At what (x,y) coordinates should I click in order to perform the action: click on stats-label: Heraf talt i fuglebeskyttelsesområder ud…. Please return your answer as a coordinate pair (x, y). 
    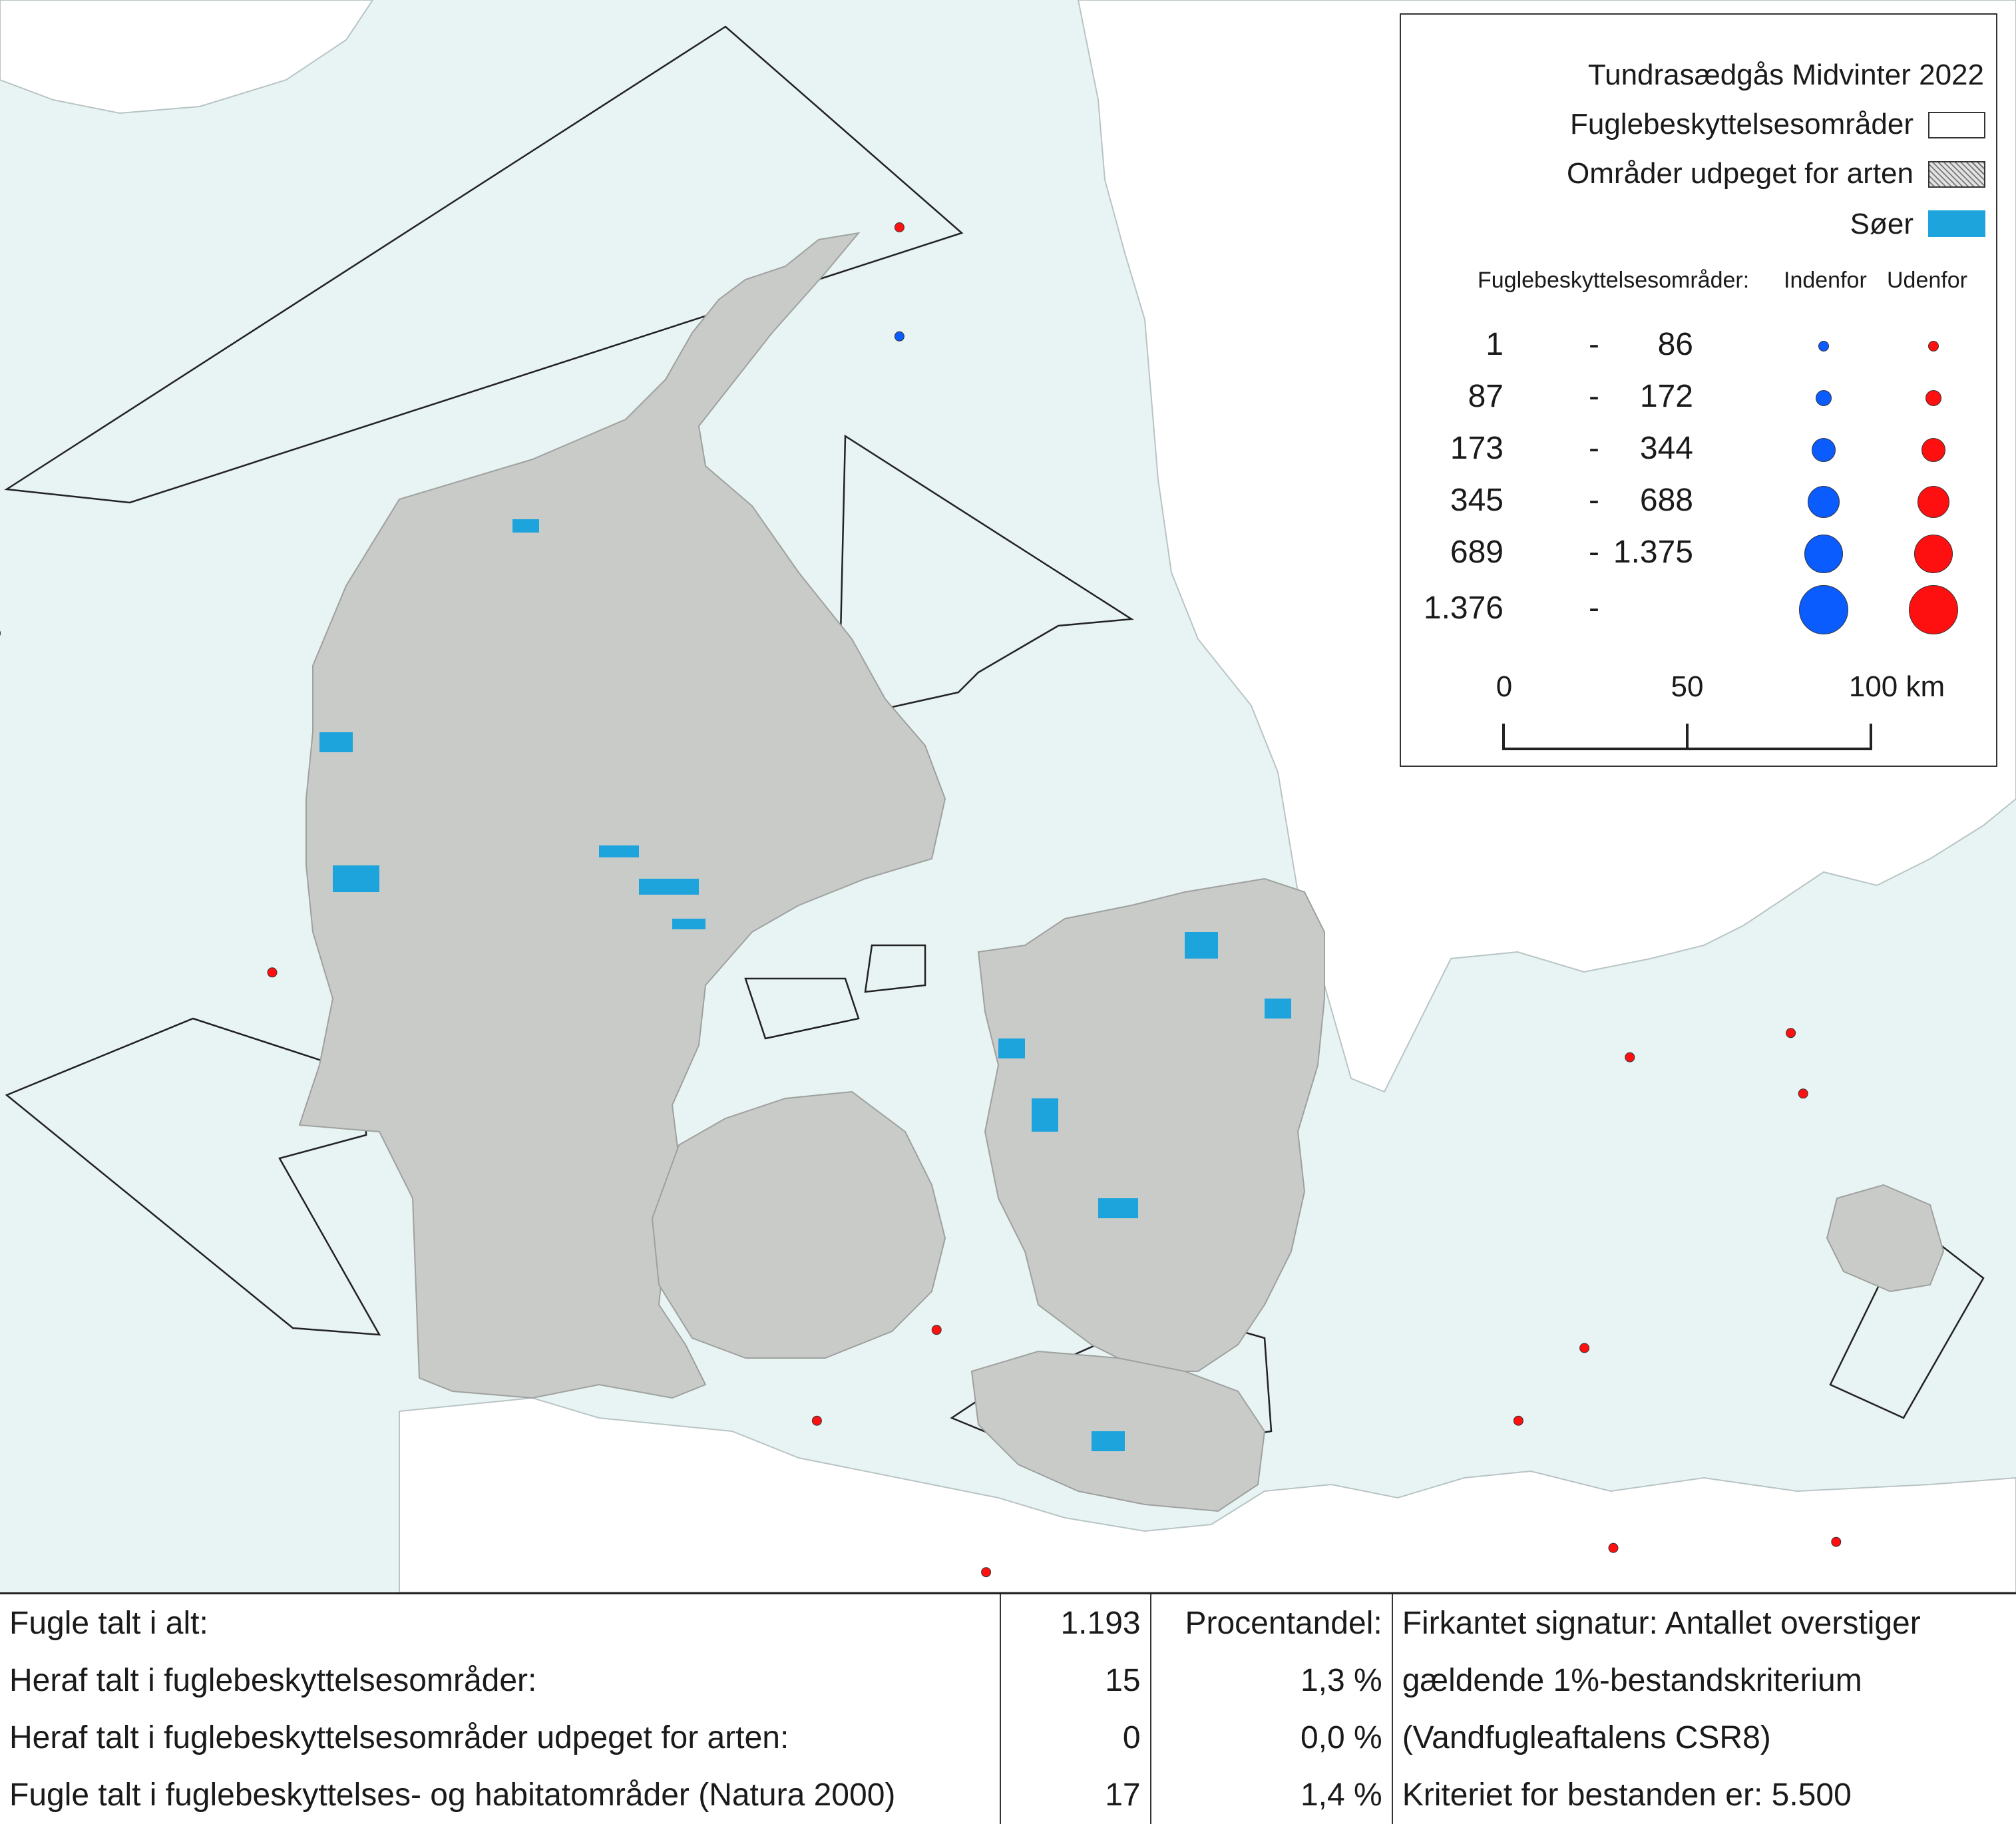
    Looking at the image, I should click on (399, 1738).